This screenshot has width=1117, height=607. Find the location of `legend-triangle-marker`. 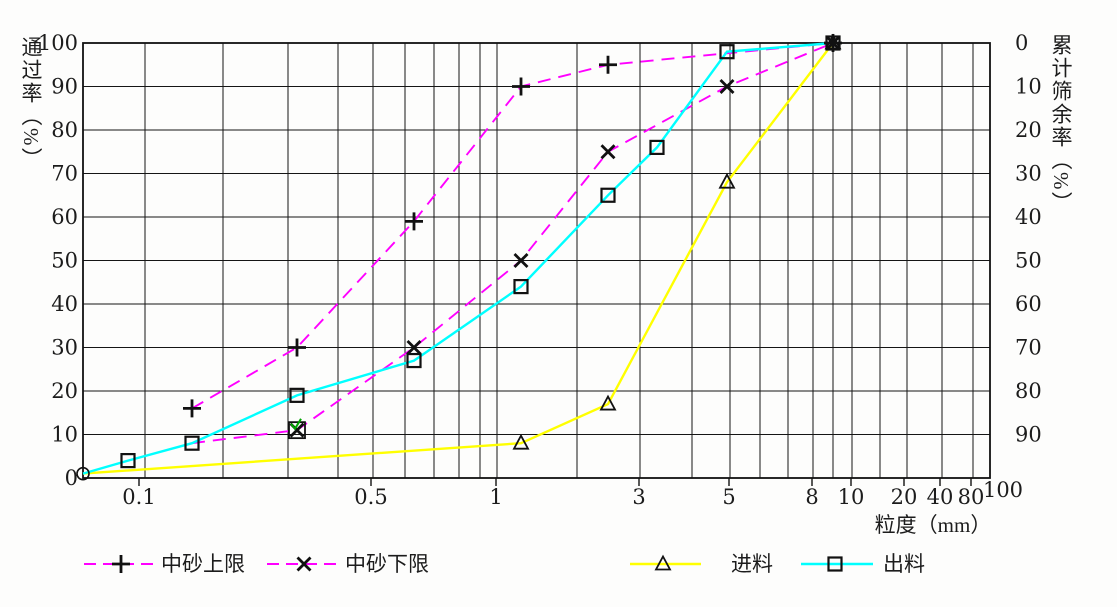

legend-triangle-marker is located at coordinates (663, 562).